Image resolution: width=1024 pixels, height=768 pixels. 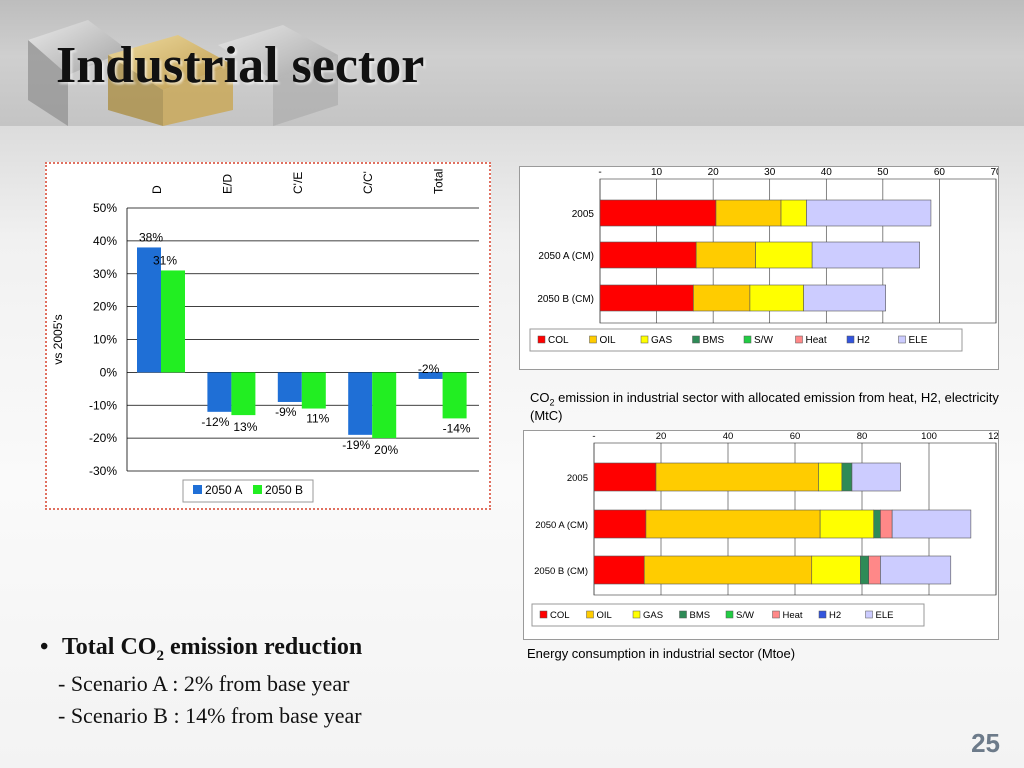 What do you see at coordinates (103, 438) in the screenshot?
I see `y-tick-label: -20%` at bounding box center [103, 438].